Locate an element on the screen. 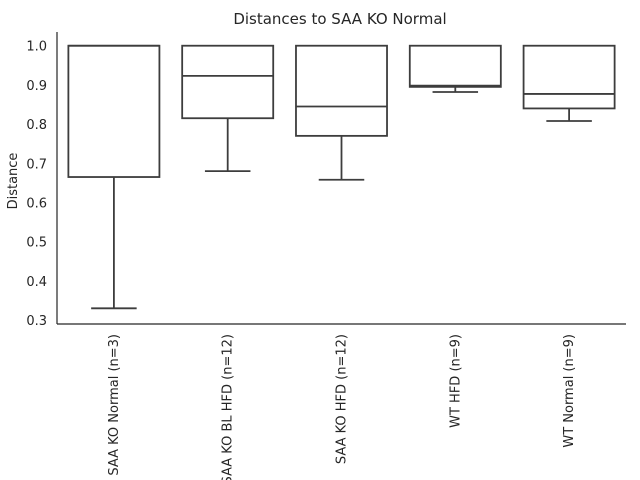  chart-title: Distances to SAA KO Normal is located at coordinates (339, 19).